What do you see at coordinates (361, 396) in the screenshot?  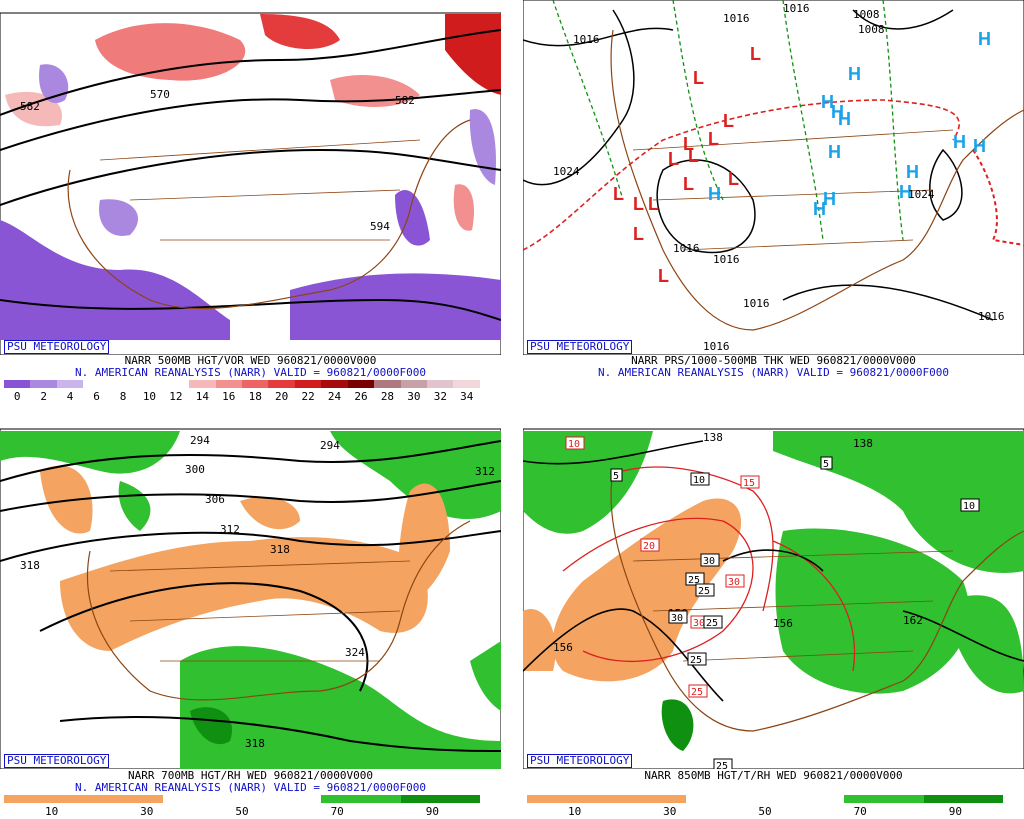 I see `colorbar-tick-label: 26` at bounding box center [361, 396].